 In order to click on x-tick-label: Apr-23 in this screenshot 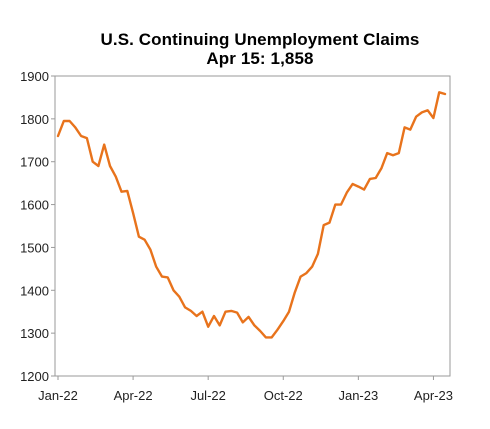, I will do `click(433, 395)`.